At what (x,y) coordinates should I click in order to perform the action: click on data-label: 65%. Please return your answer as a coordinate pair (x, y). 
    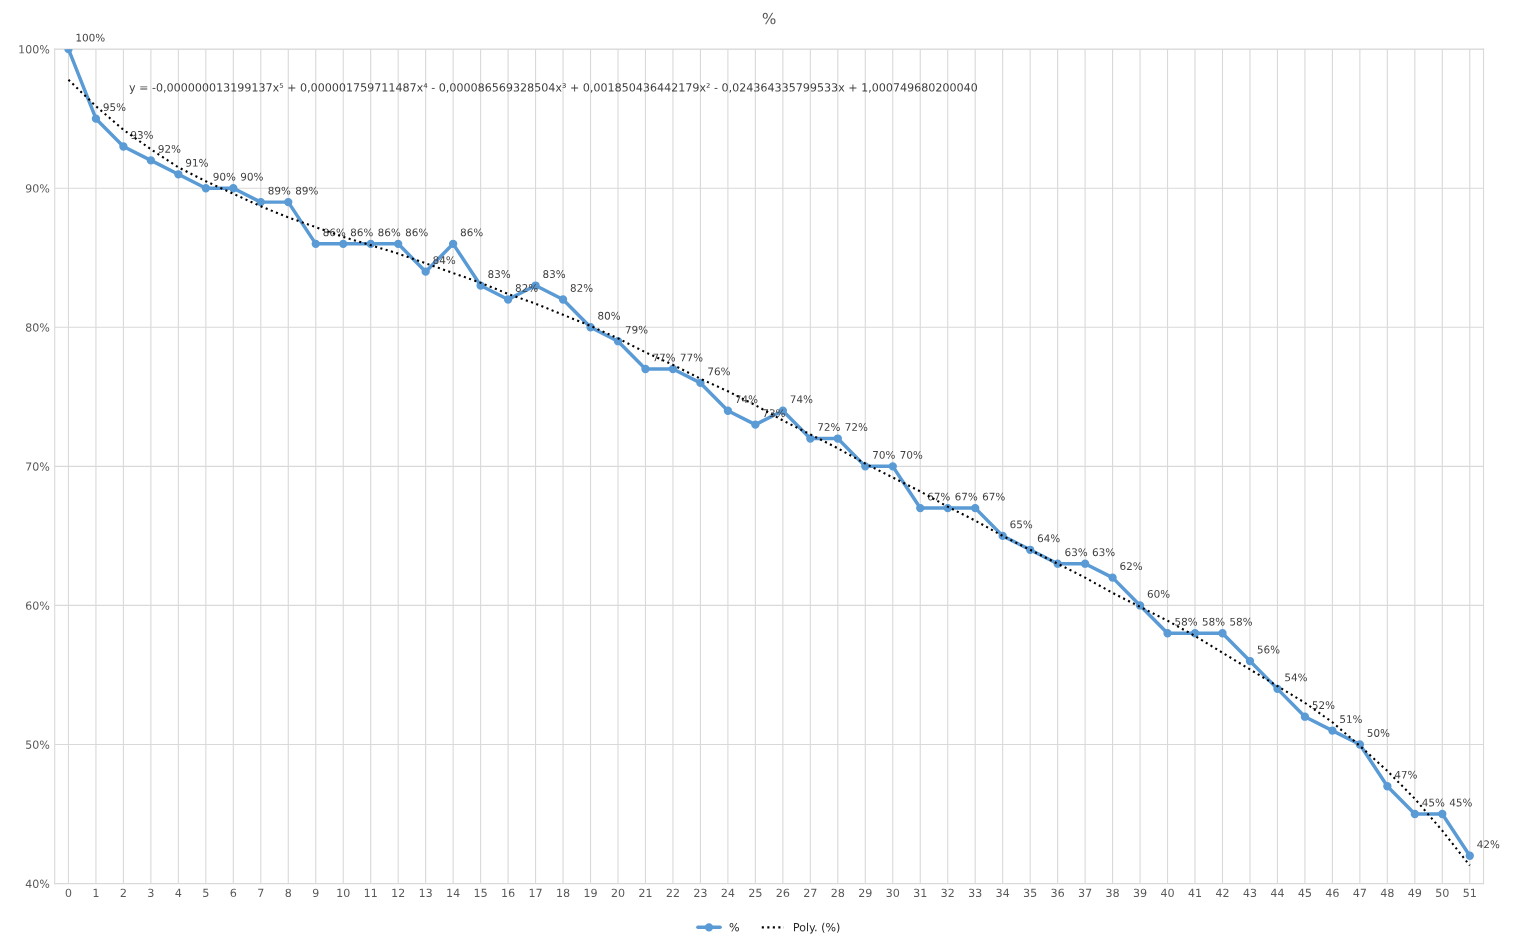
    Looking at the image, I should click on (1021, 524).